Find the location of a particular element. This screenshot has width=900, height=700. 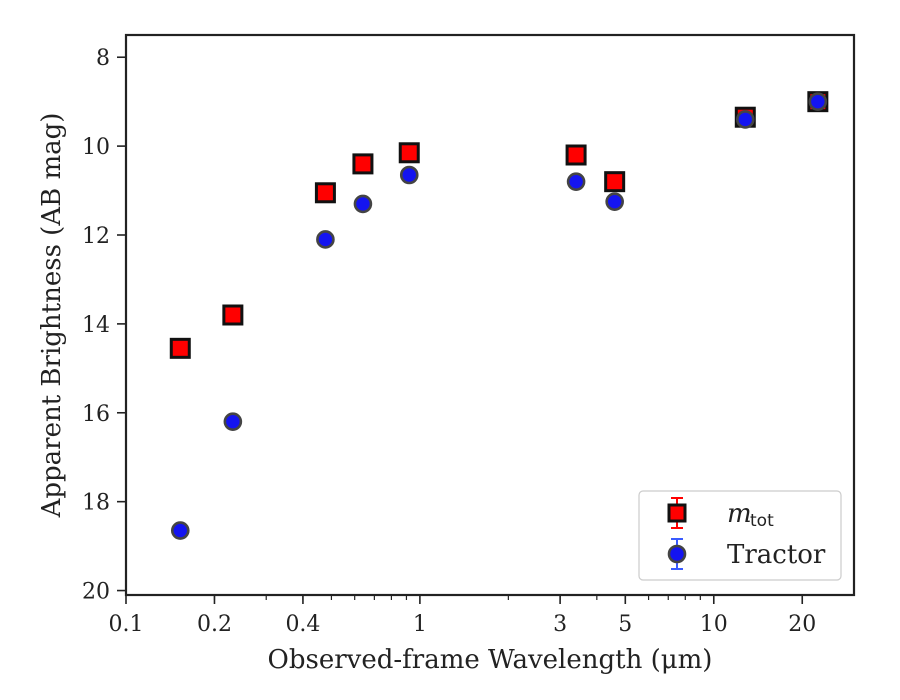

y-tick-label: 18 is located at coordinates (96, 503).